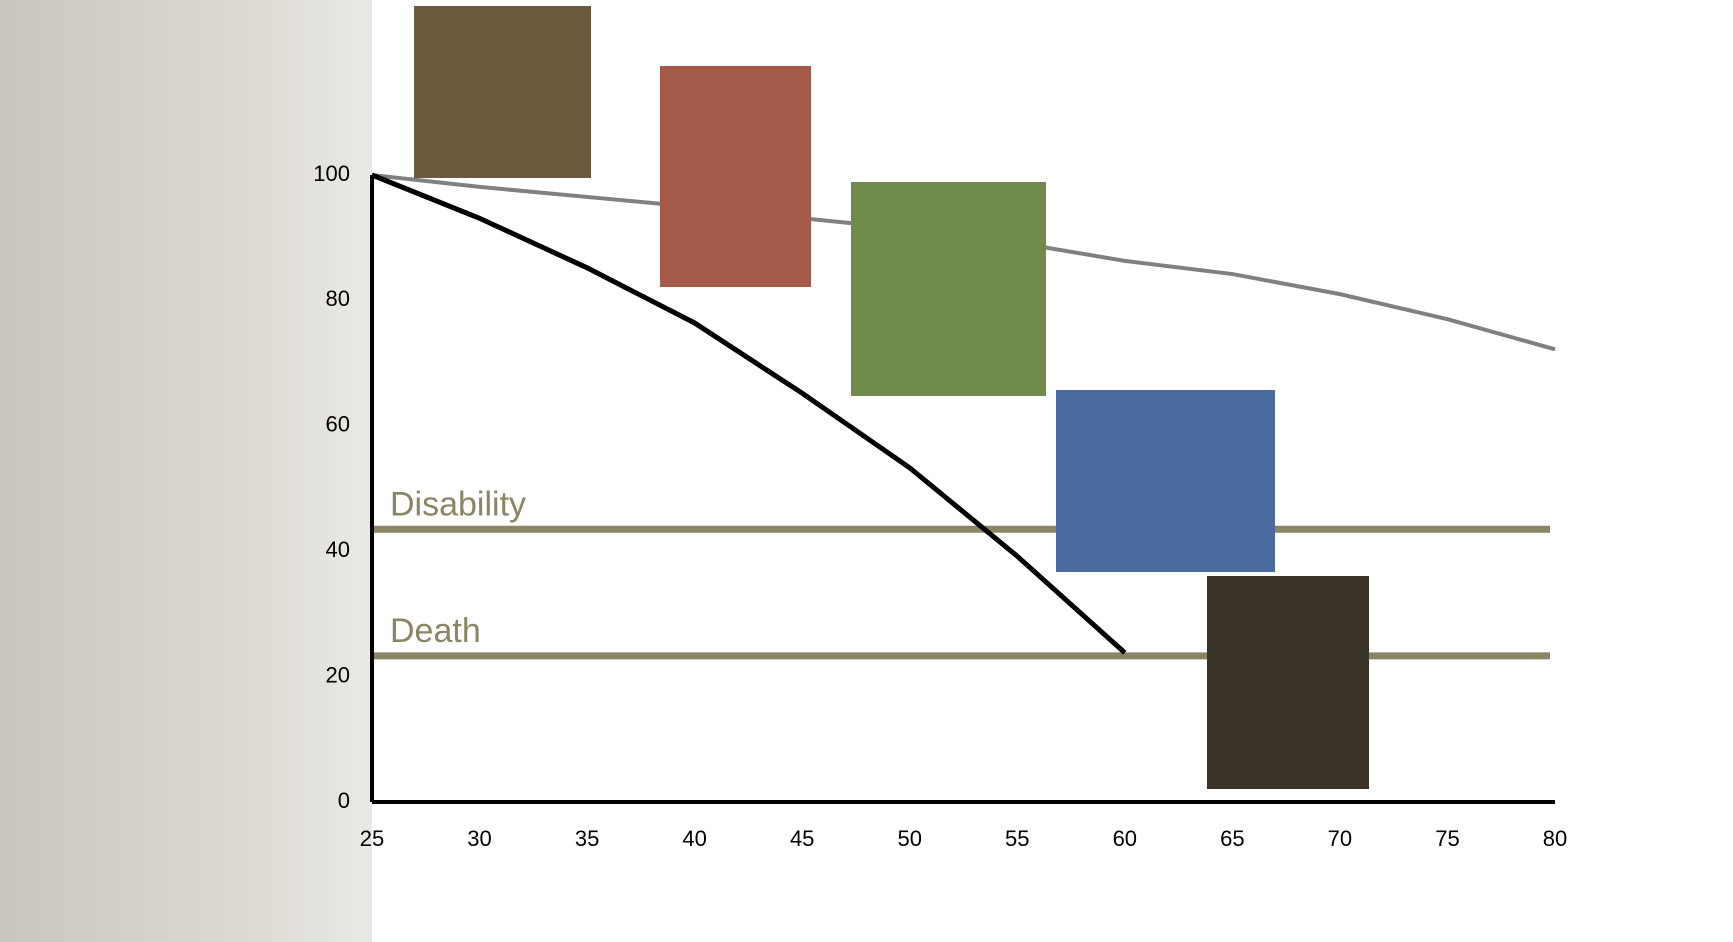 Image resolution: width=1733 pixels, height=942 pixels. I want to click on reference-label: Disability, so click(458, 504).